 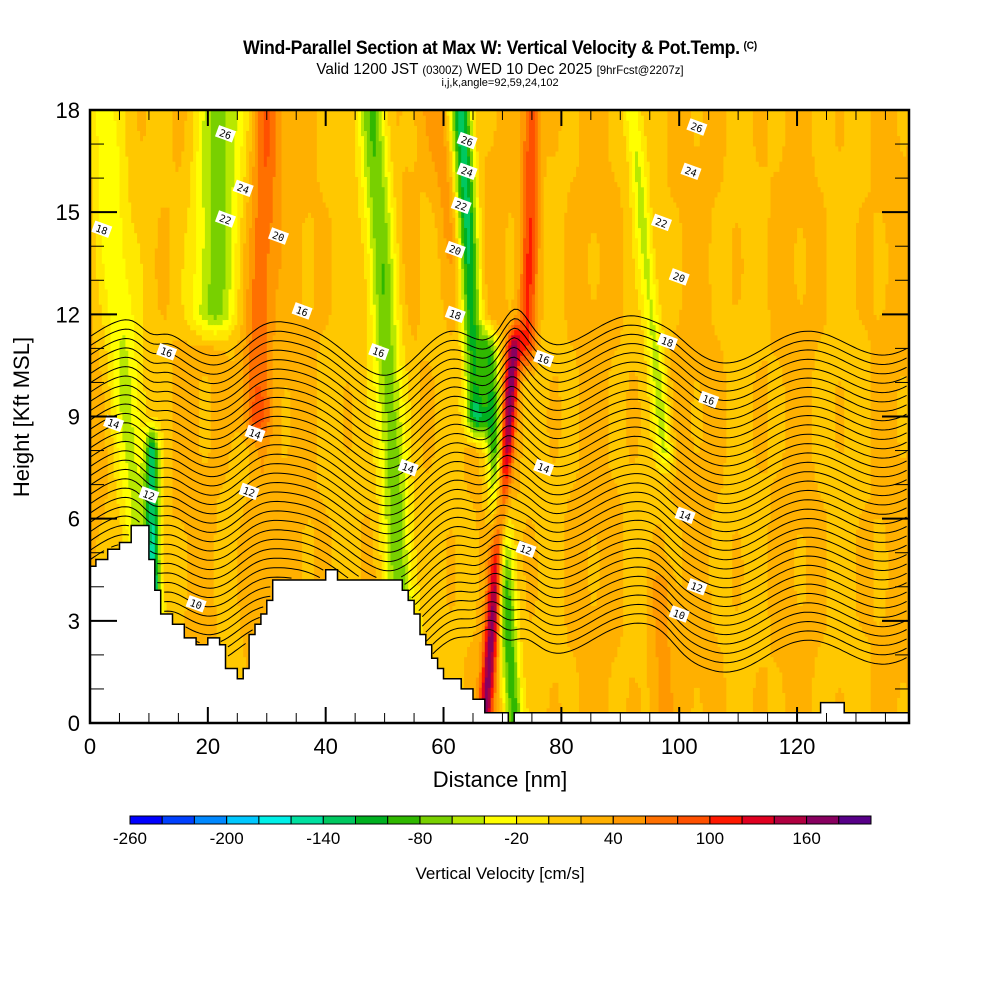 What do you see at coordinates (68, 110) in the screenshot?
I see `y-tick-label: 18` at bounding box center [68, 110].